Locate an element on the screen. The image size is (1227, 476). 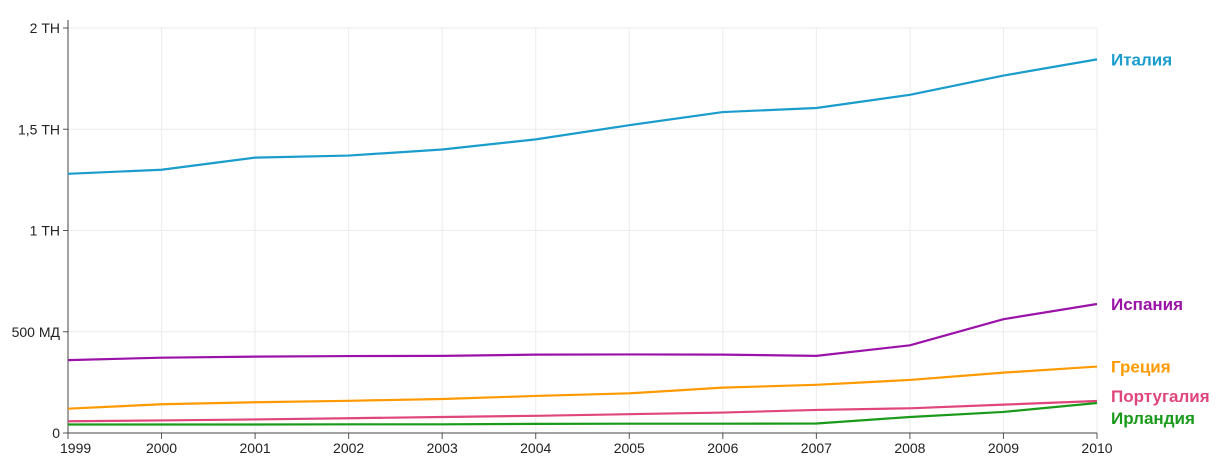
x-tick-label: 1999 is located at coordinates (75, 448).